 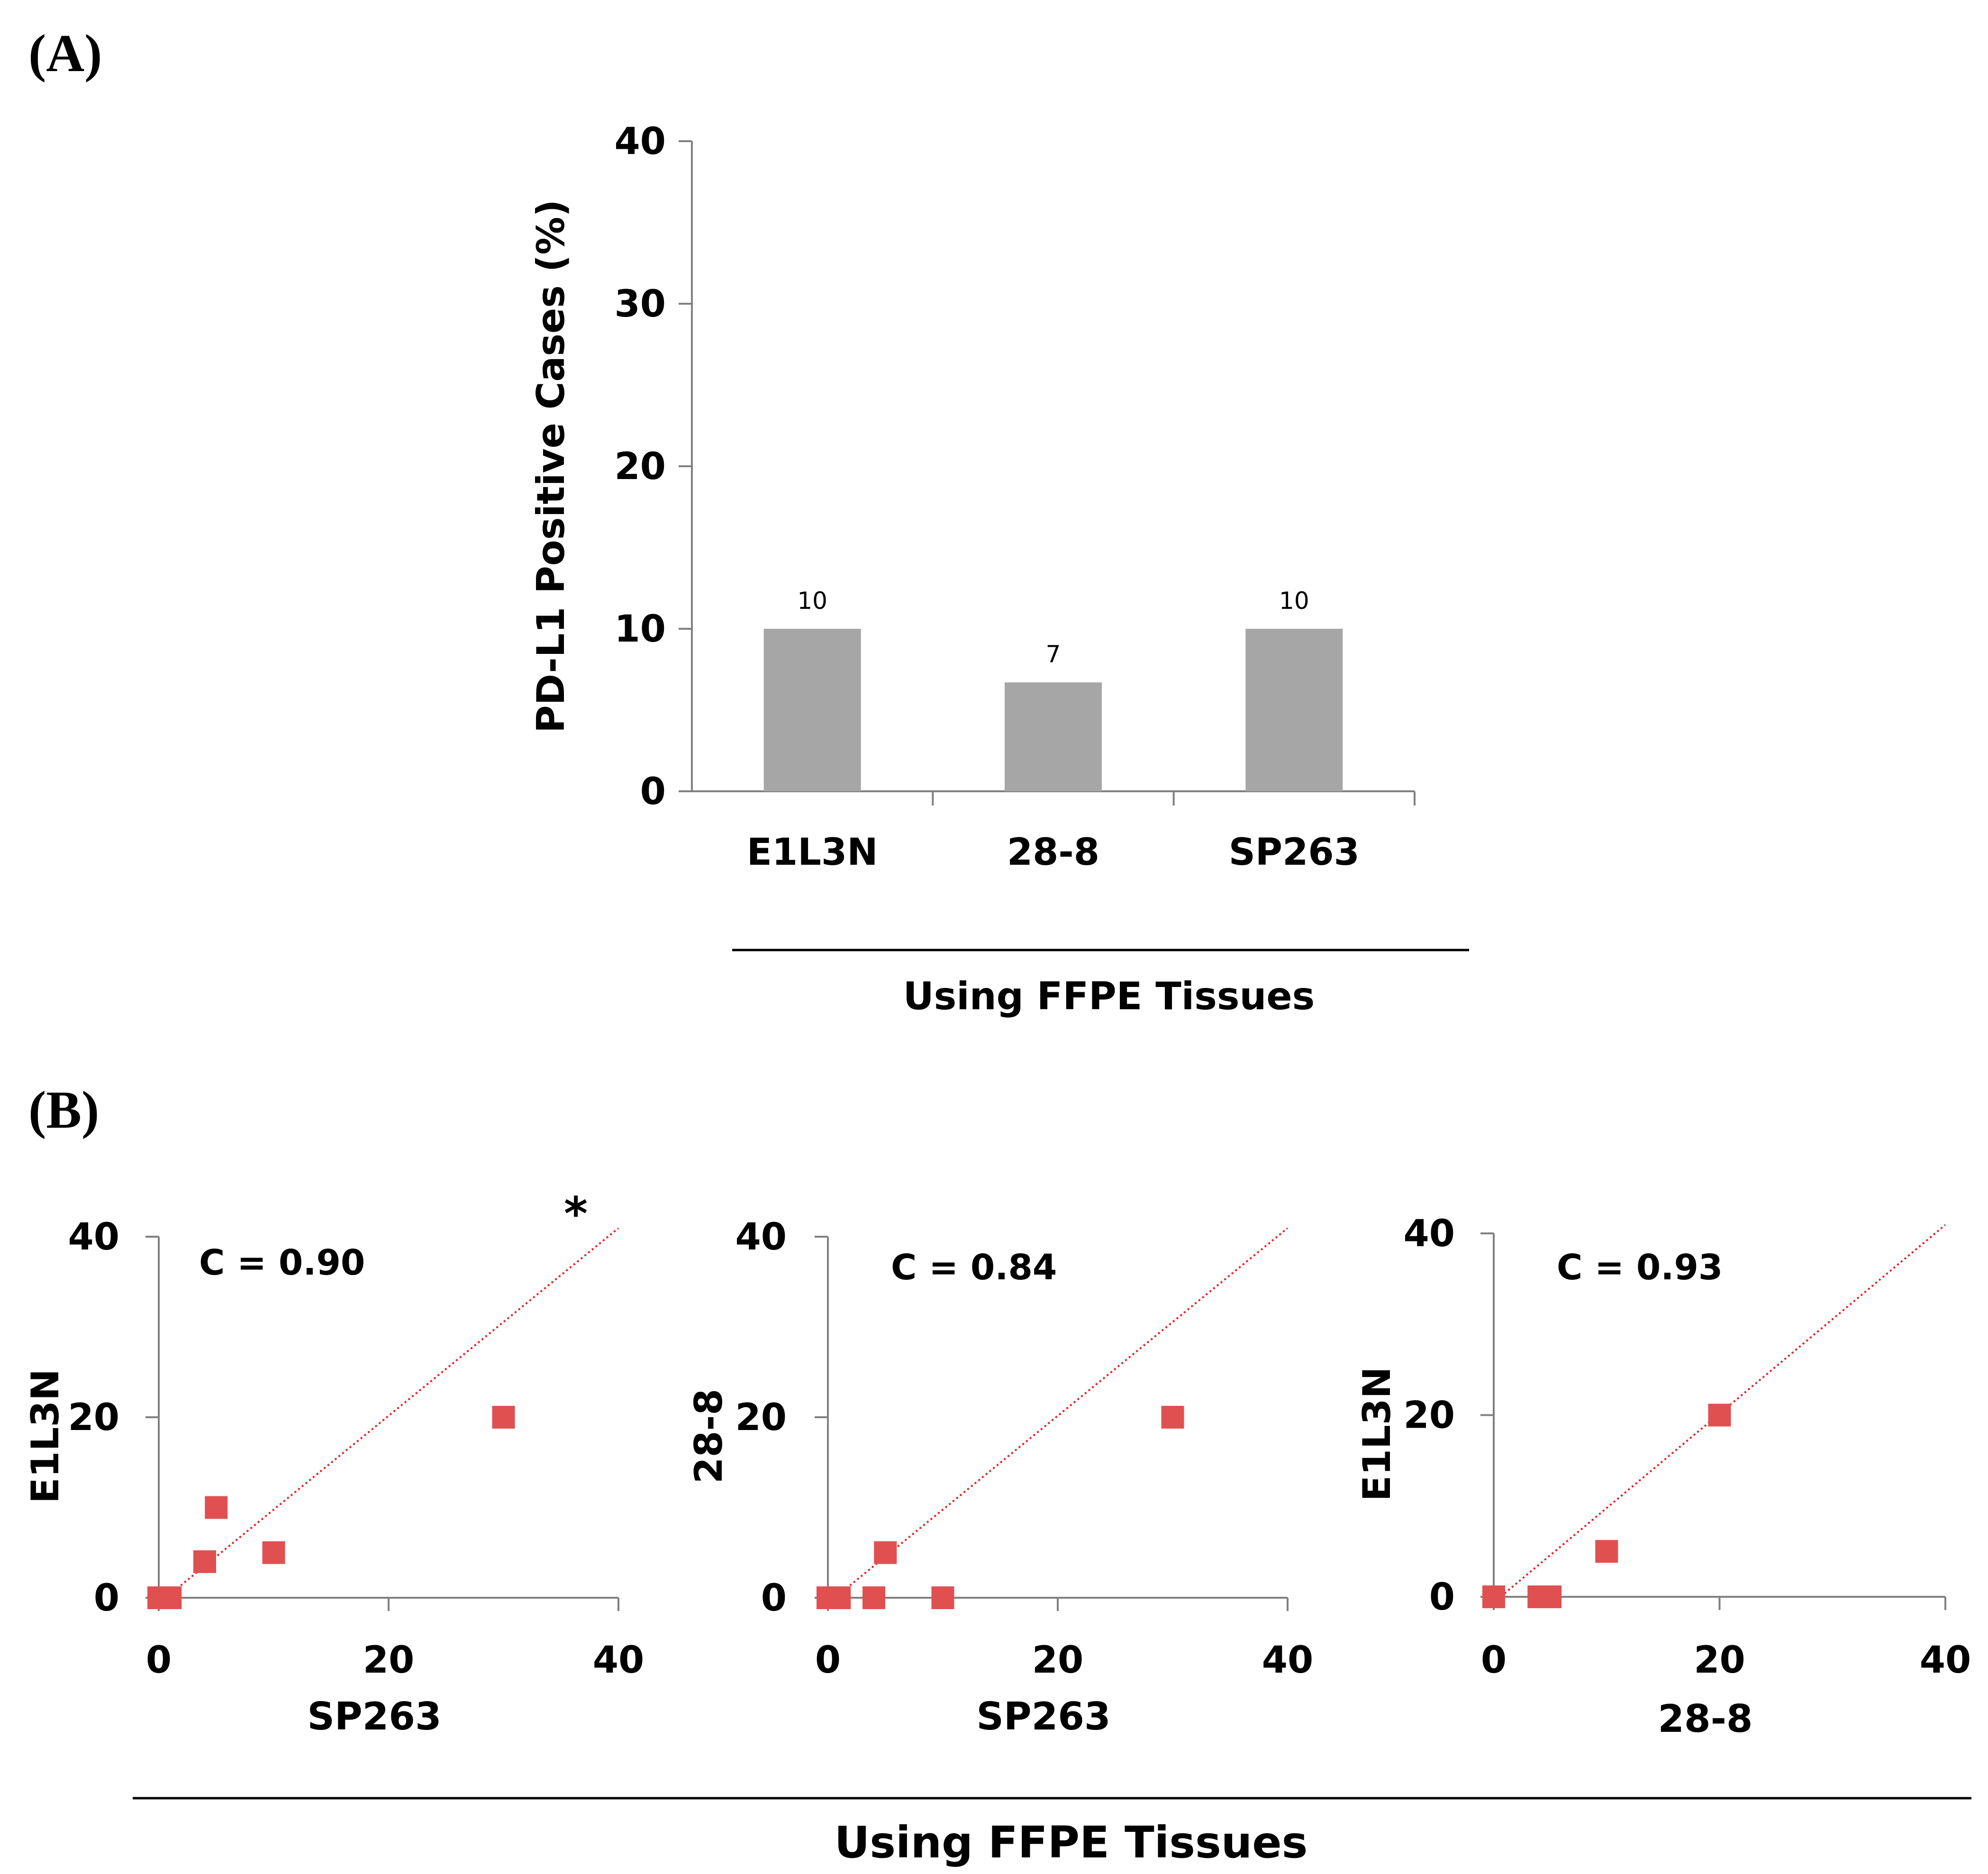 I want to click on correlation-annotation: C = 0.84, so click(x=974, y=1267).